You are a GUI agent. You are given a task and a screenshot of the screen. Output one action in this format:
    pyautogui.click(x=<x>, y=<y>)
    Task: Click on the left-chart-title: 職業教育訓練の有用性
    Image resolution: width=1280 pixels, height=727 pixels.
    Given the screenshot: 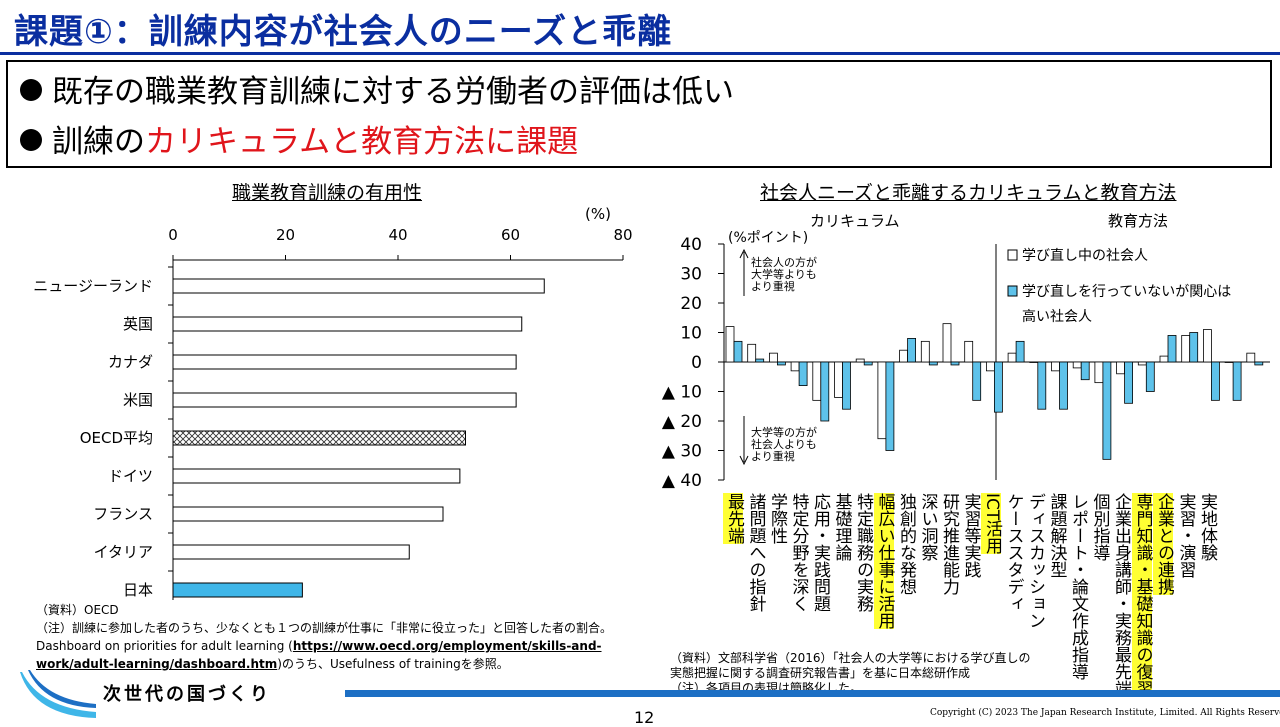 What is the action you would take?
    pyautogui.click(x=327, y=193)
    